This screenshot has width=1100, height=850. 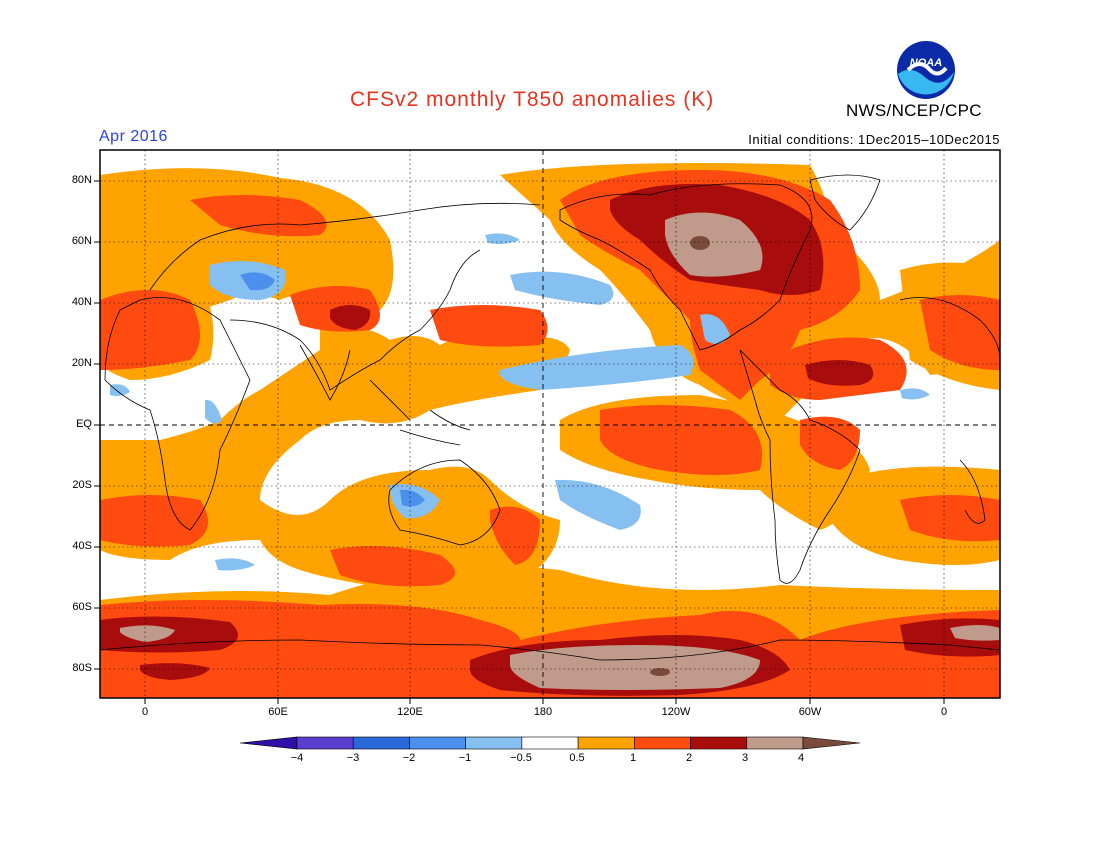 What do you see at coordinates (82, 485) in the screenshot?
I see `lat-label-20s: 20S` at bounding box center [82, 485].